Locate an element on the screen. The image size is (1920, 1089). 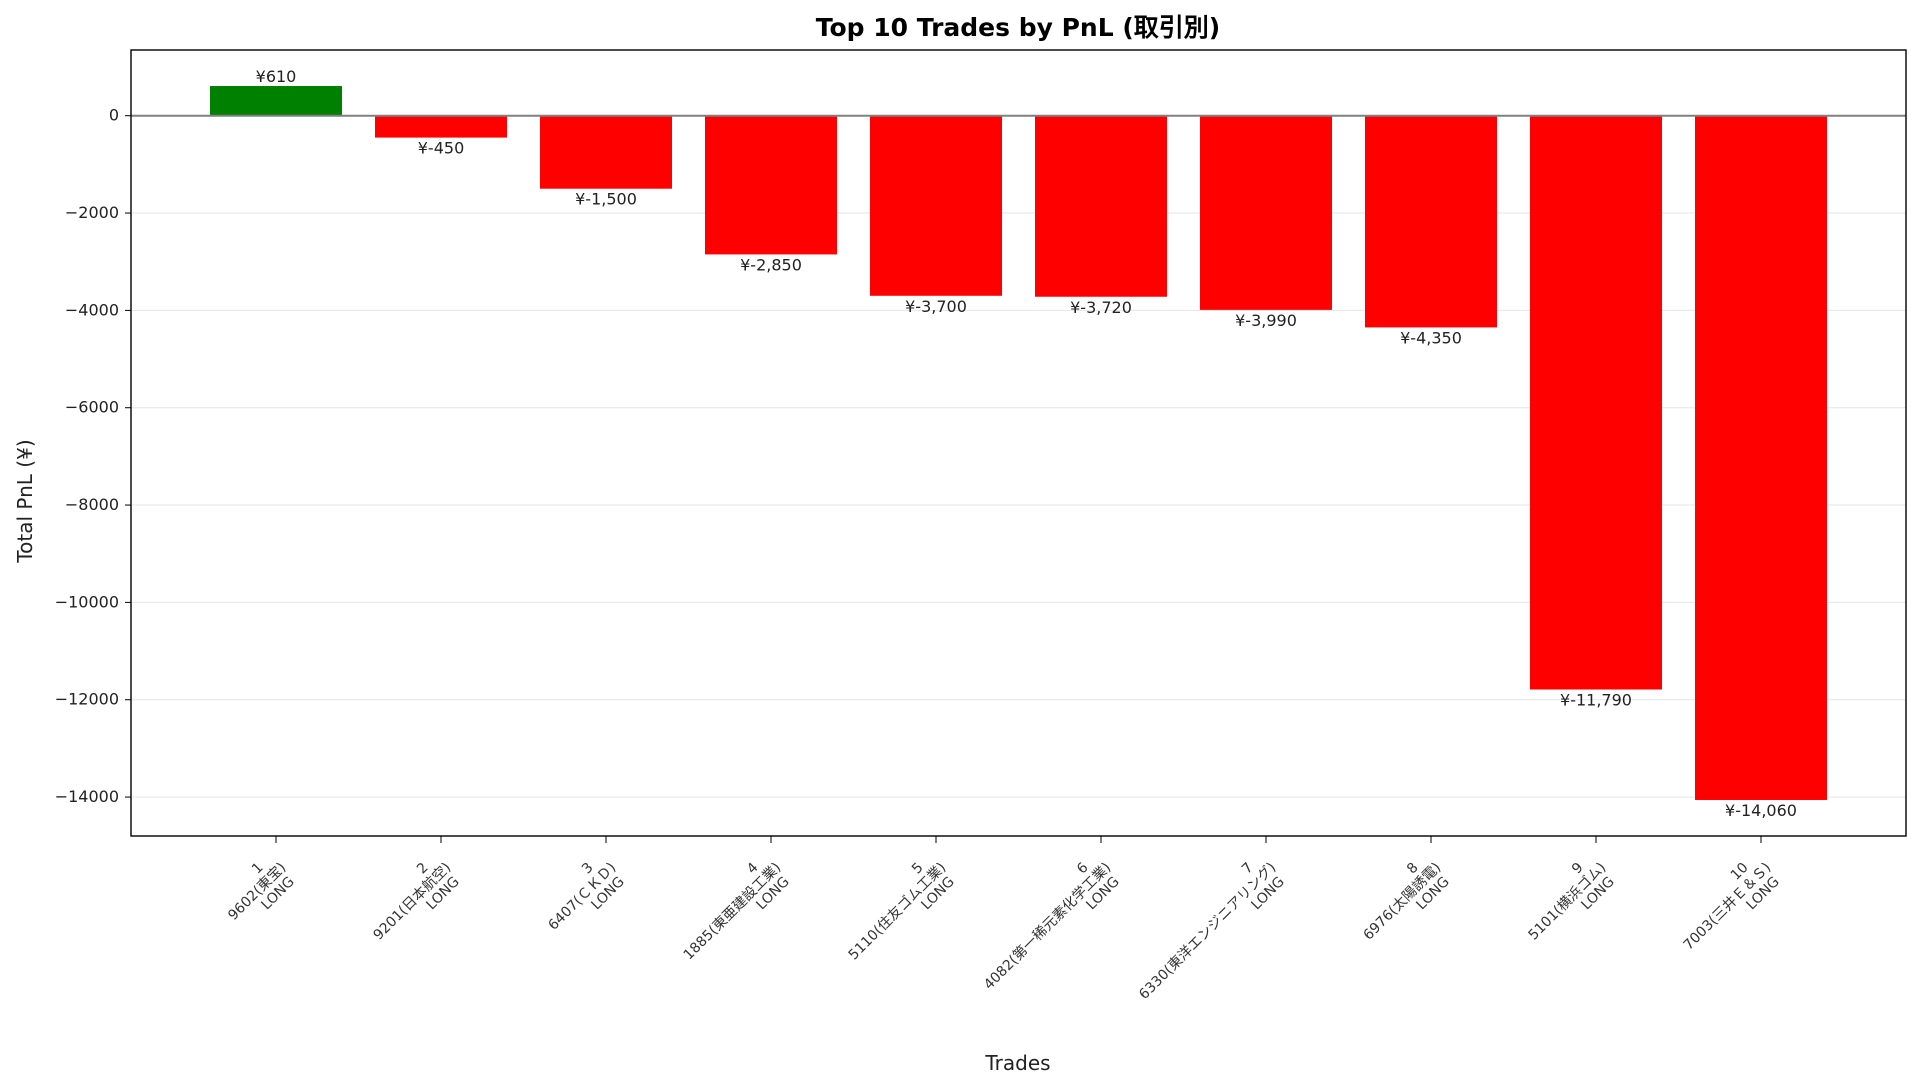
data-label: ¥-3,990 is located at coordinates (1266, 320).